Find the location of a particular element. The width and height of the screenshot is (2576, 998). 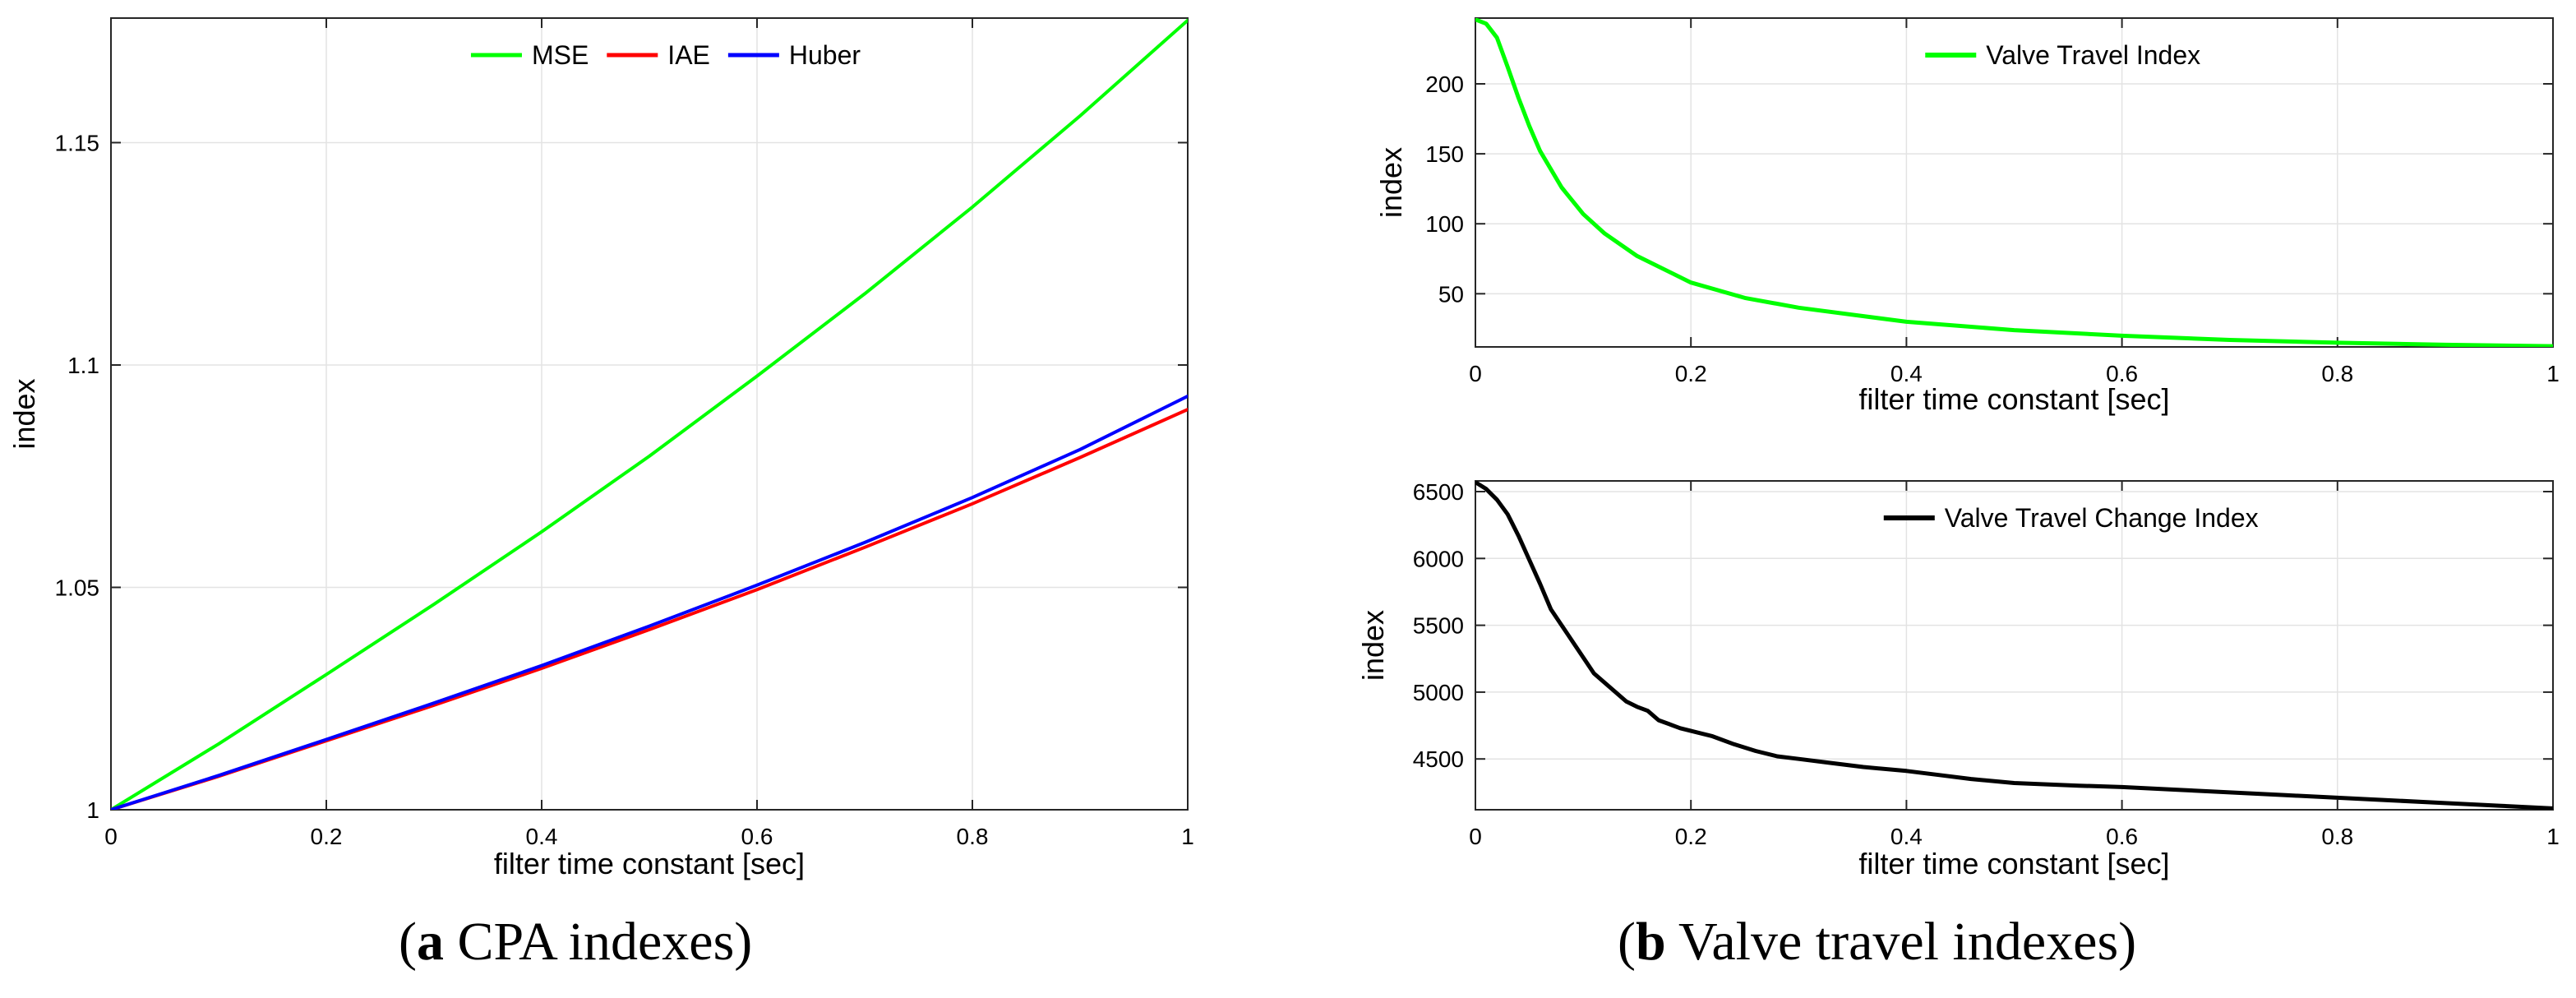

vtci-series-line-valve-travel-change-index is located at coordinates (2014, 645).